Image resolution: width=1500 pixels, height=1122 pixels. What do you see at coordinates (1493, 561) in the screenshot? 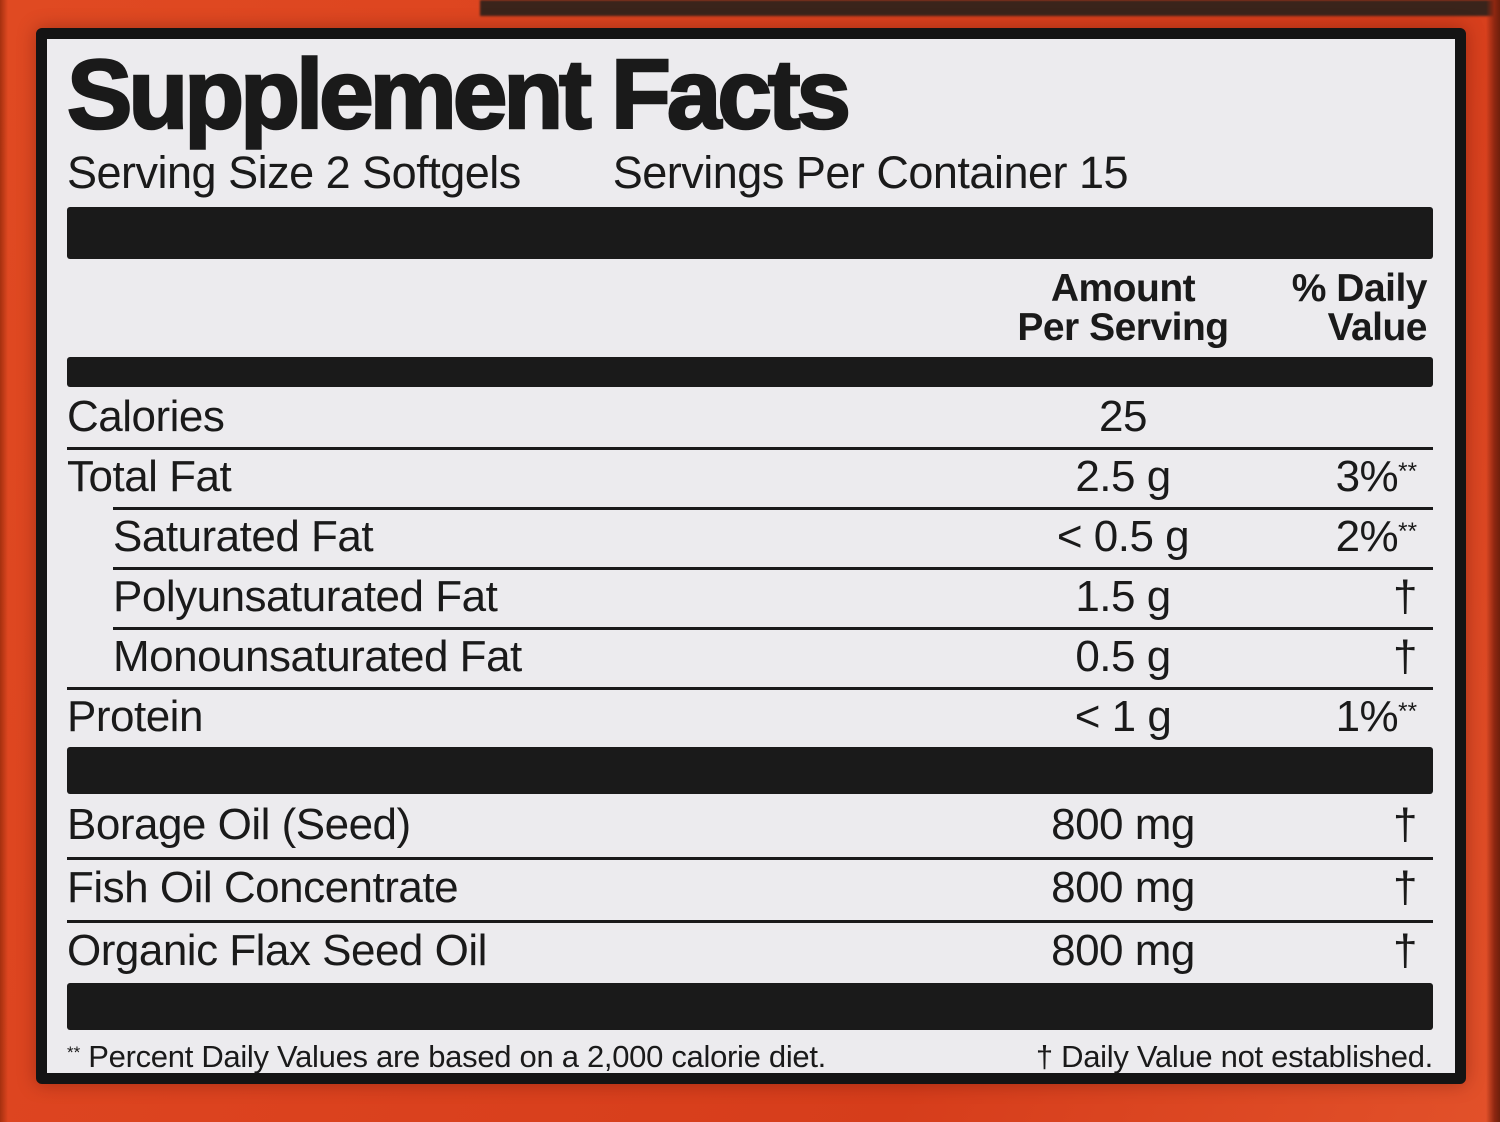
I see `bottle-right-edge-shading` at bounding box center [1493, 561].